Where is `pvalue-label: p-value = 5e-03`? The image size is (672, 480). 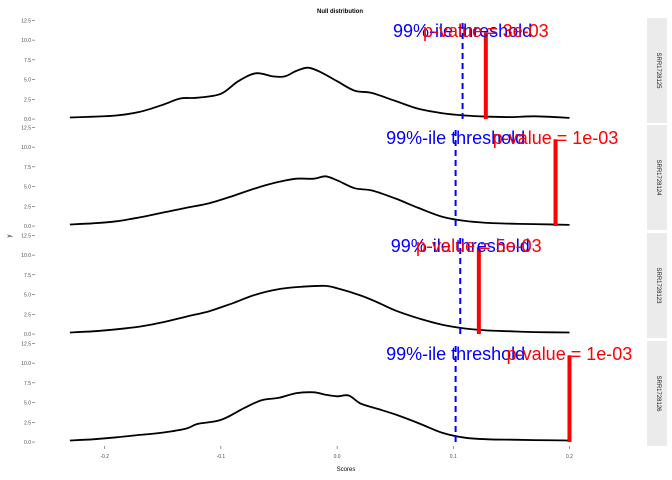 pvalue-label: p-value = 5e-03 is located at coordinates (479, 246).